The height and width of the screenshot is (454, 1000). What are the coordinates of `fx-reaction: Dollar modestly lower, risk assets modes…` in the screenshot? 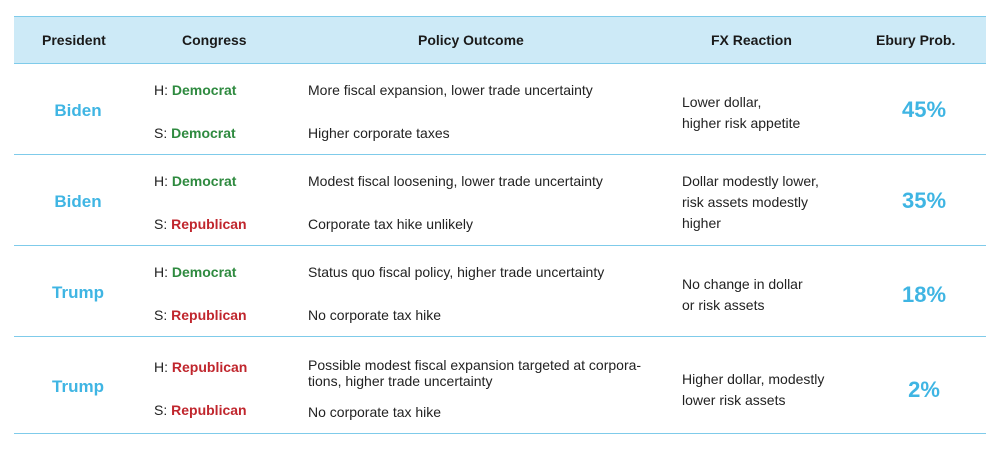 It's located at (750, 202).